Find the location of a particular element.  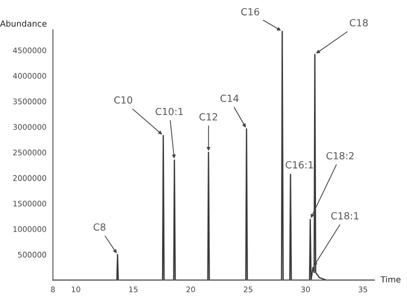

annotation: C14 is located at coordinates (229, 98).